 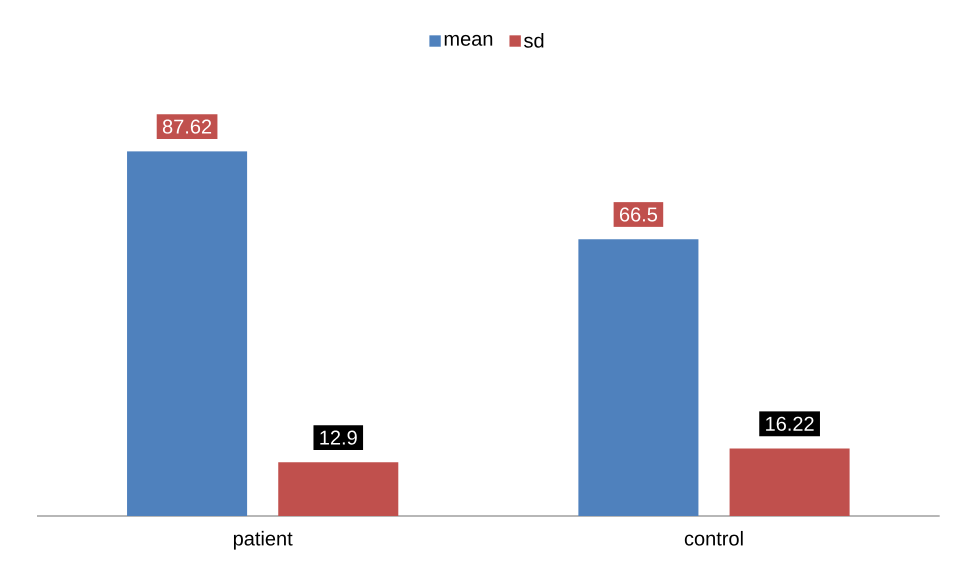 I want to click on x-tick-label: patient, so click(x=263, y=540).